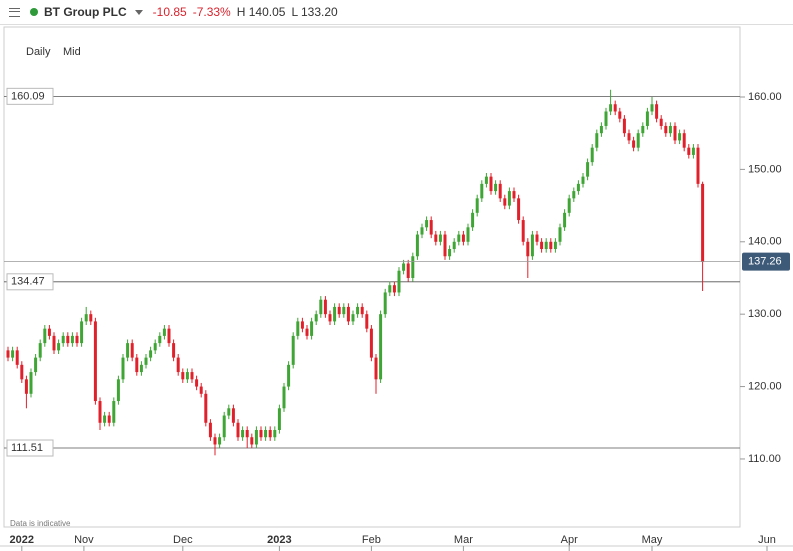 This screenshot has height=551, width=793. I want to click on instrument-name: BT Group PLC, so click(85, 12).